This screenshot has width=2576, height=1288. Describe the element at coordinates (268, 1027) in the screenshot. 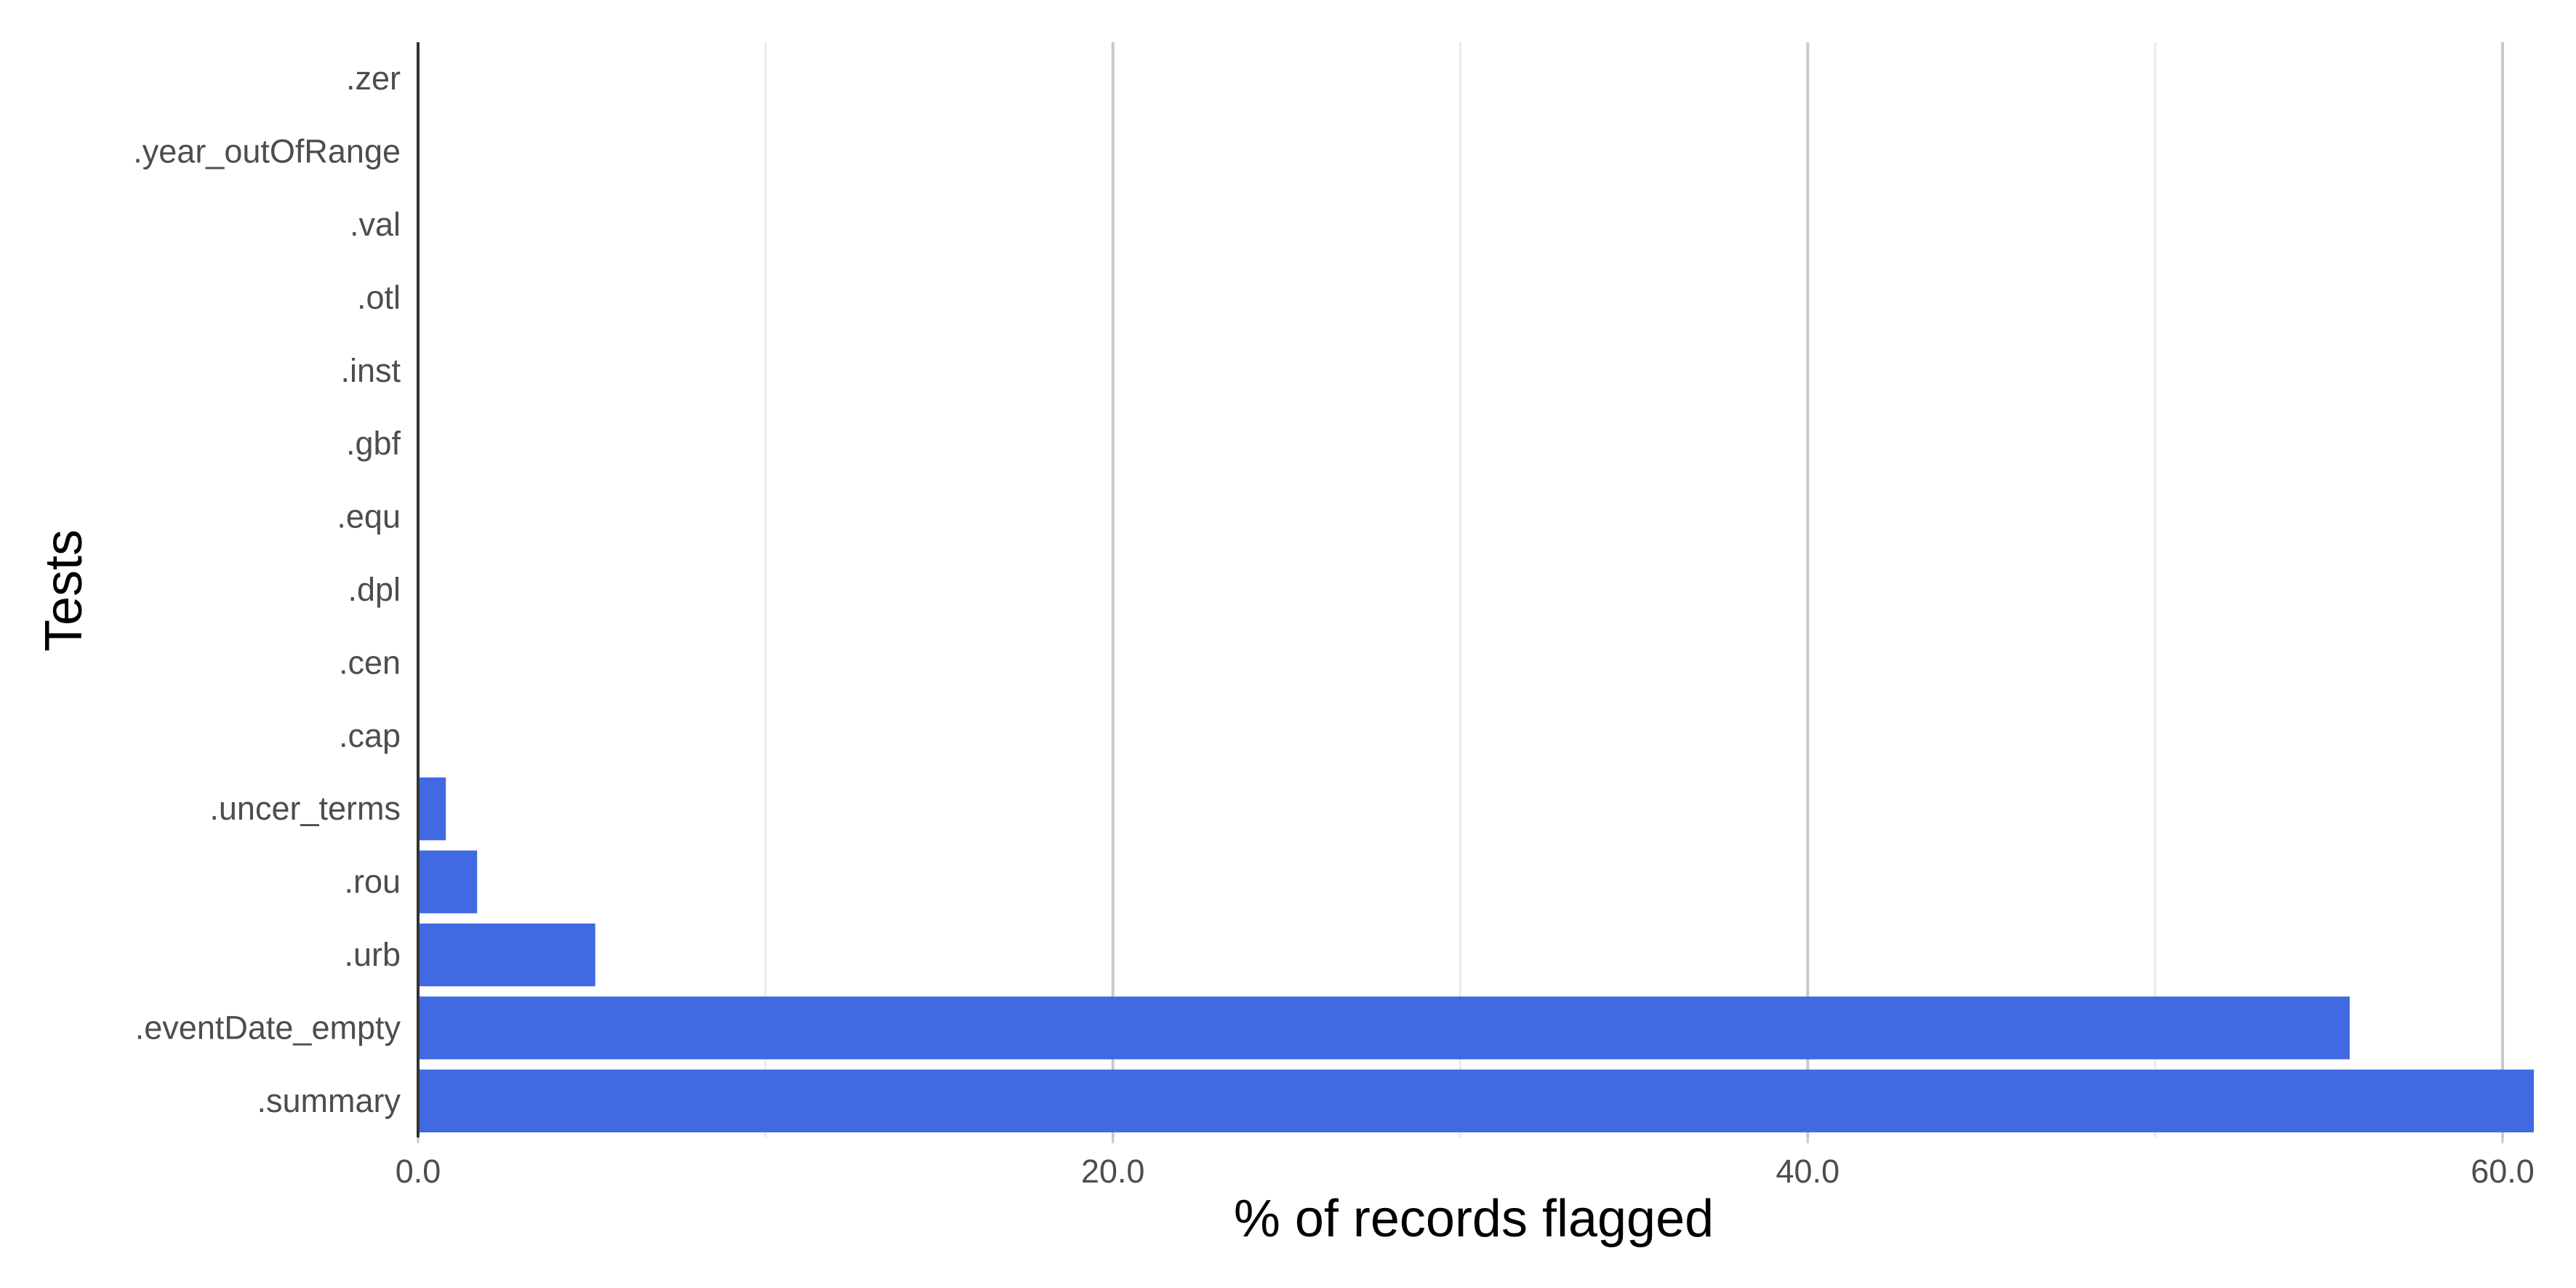

I see `y-tick-label: .eventDate_empty` at that location.